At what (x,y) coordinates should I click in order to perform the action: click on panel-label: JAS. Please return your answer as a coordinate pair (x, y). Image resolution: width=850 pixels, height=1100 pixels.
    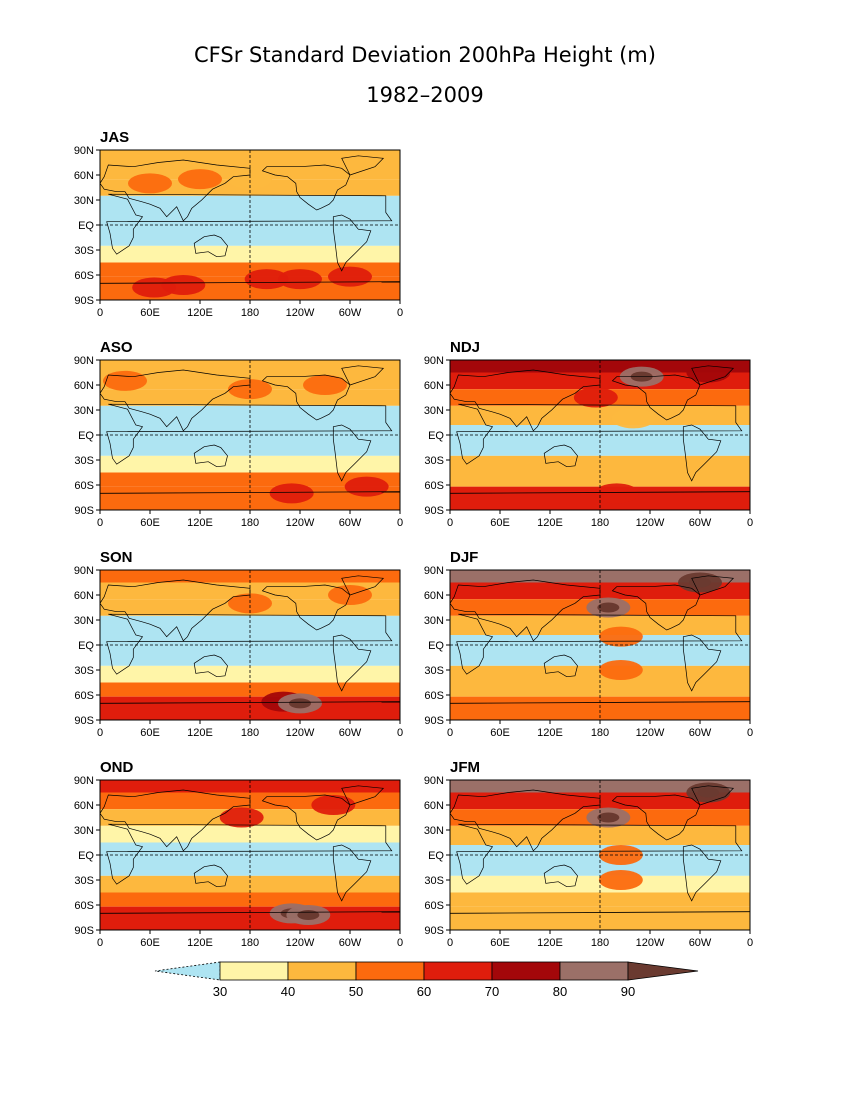
    Looking at the image, I should click on (114, 137).